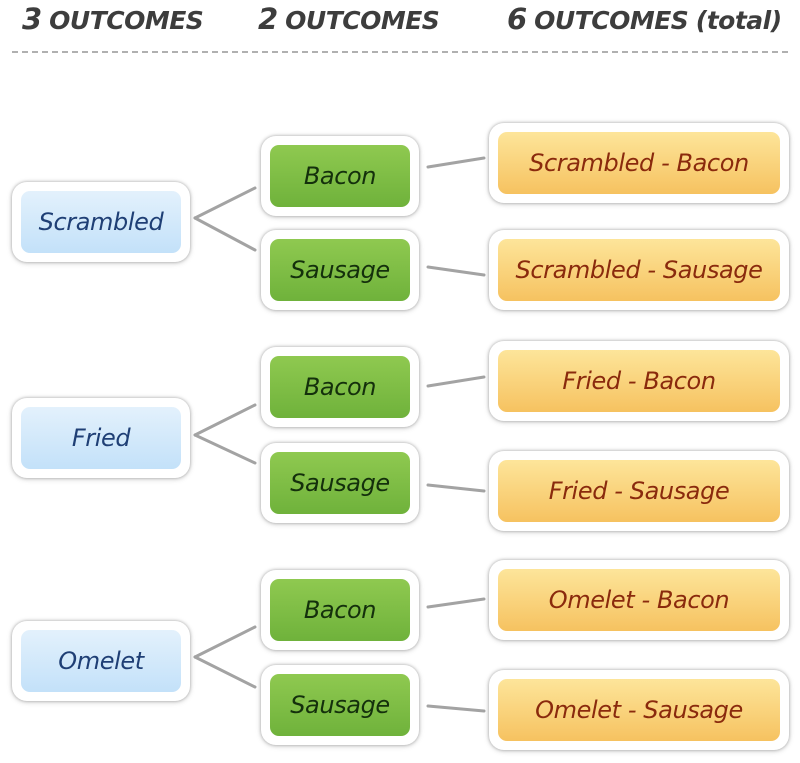 This screenshot has width=800, height=763. I want to click on node-outcome-label: Scrambled - Bacon, so click(639, 163).